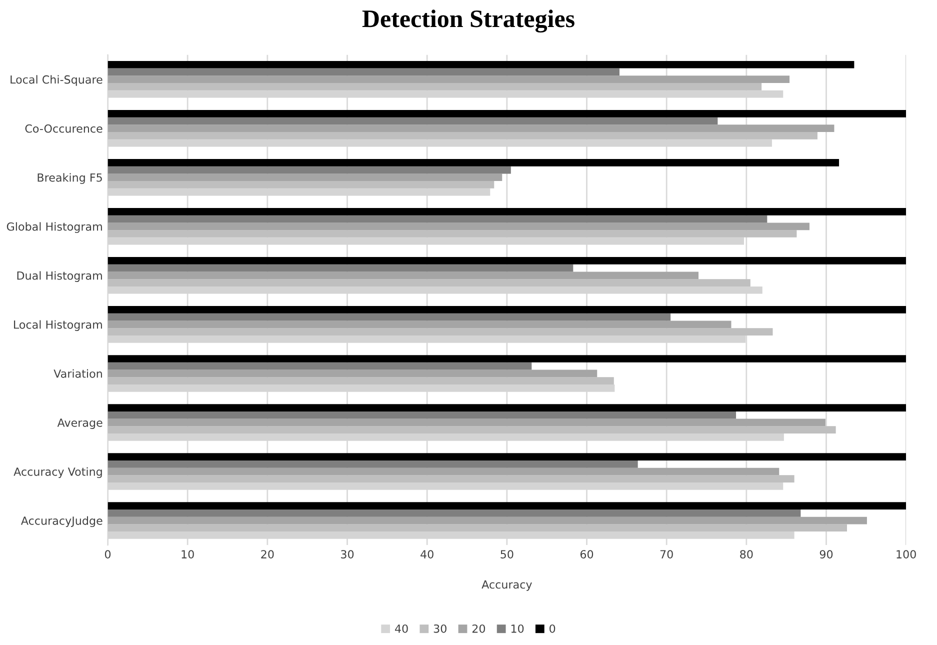 The image size is (937, 645). Describe the element at coordinates (78, 373) in the screenshot. I see `y-tick-label: Variation` at that location.